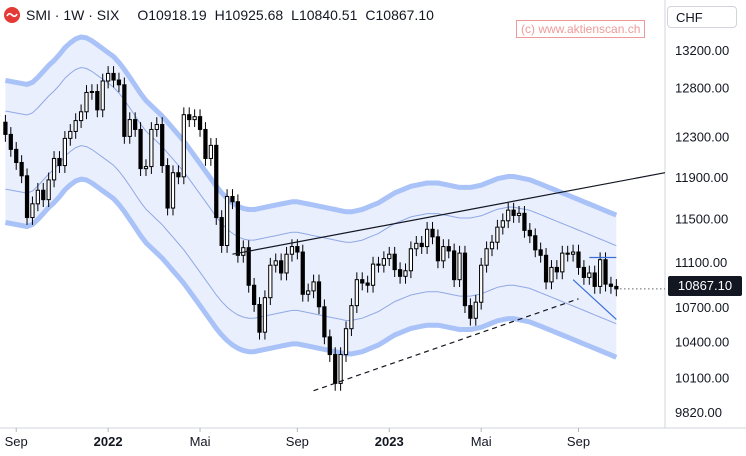 This screenshot has width=746, height=456. What do you see at coordinates (702, 88) in the screenshot?
I see `y-tick-label: 12800.00` at bounding box center [702, 88].